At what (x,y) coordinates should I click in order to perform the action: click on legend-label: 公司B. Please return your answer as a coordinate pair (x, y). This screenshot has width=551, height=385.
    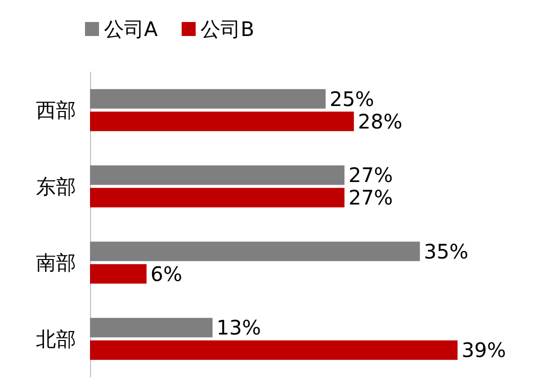
    Looking at the image, I should click on (227, 29).